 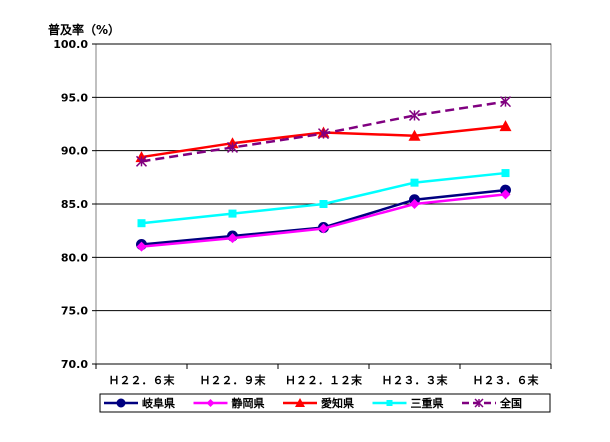 I want to click on legend-box, so click(x=325, y=403).